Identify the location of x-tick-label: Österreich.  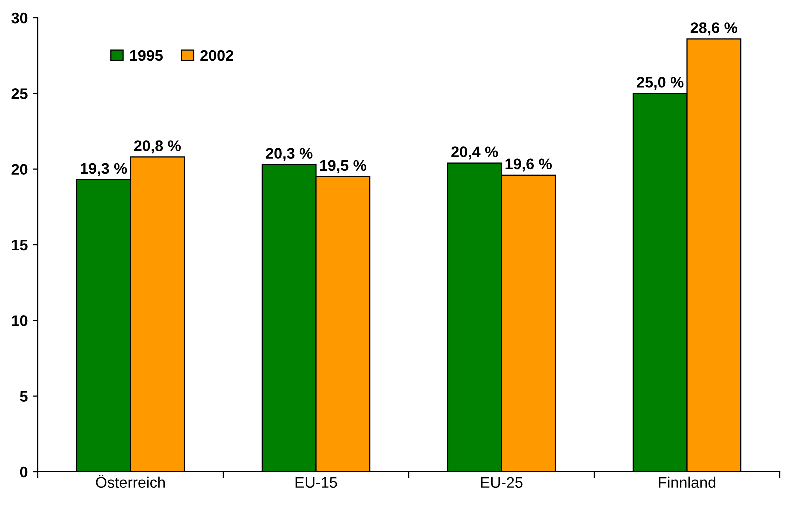
(130, 481).